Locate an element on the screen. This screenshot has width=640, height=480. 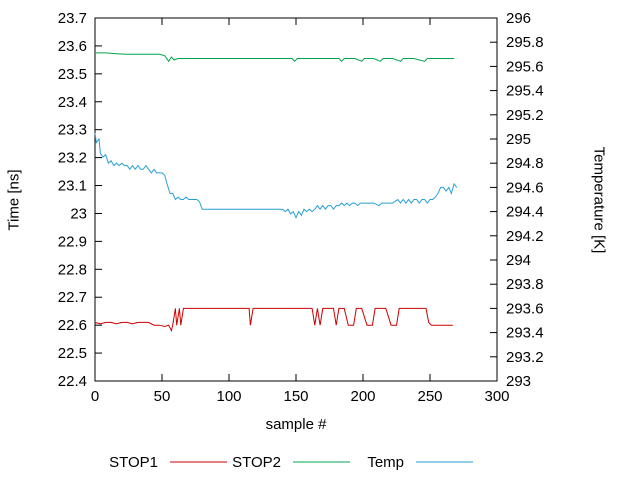
y2-tick-label: 295 is located at coordinates (518, 139).